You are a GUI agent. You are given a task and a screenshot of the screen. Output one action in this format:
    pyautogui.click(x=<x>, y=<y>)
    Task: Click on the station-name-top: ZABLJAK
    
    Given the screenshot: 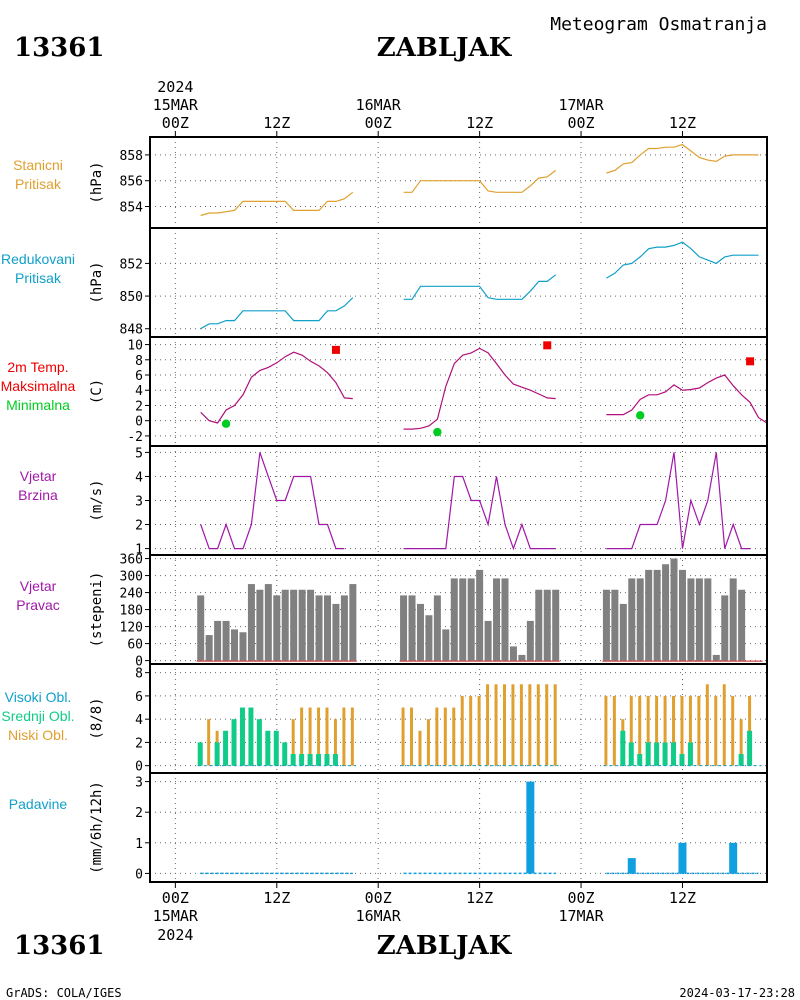 What is the action you would take?
    pyautogui.click(x=445, y=48)
    